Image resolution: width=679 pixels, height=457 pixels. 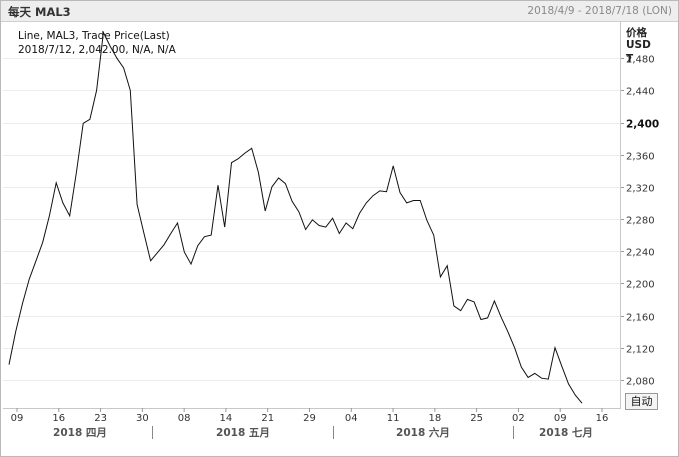 What do you see at coordinates (518, 418) in the screenshot?
I see `x-tick-label: 02` at bounding box center [518, 418].